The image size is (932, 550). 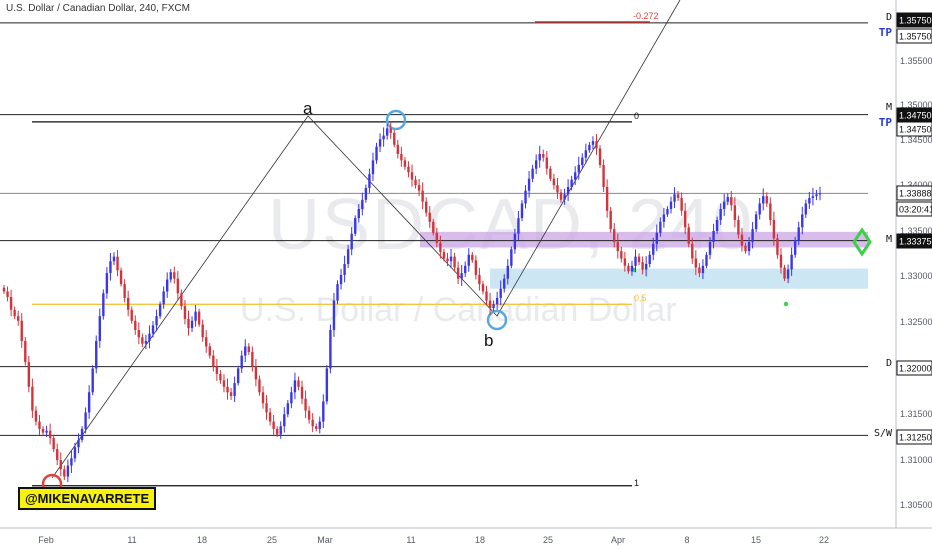 I want to click on x-tick-label: 11, so click(x=410, y=540).